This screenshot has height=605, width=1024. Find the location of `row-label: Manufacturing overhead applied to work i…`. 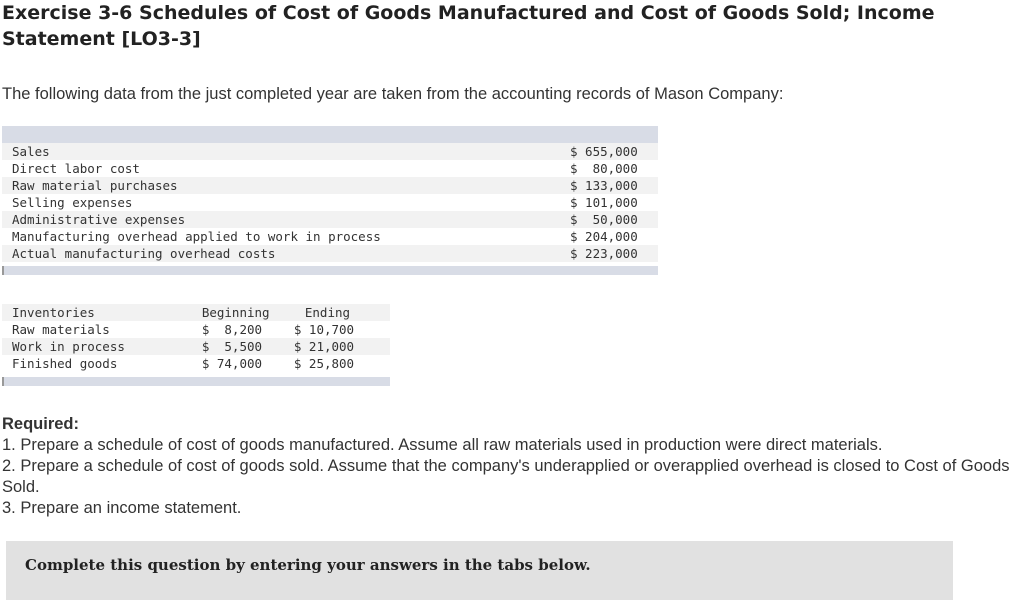

row-label: Manufacturing overhead applied to work i… is located at coordinates (196, 236).